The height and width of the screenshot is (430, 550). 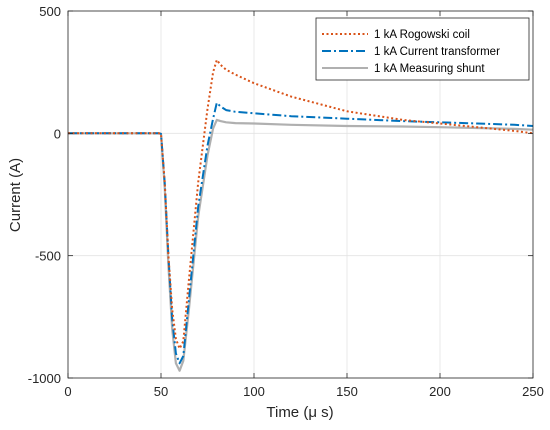 What do you see at coordinates (437, 52) in the screenshot?
I see `legend-label-current-transformer: 1 kA Current transformer` at bounding box center [437, 52].